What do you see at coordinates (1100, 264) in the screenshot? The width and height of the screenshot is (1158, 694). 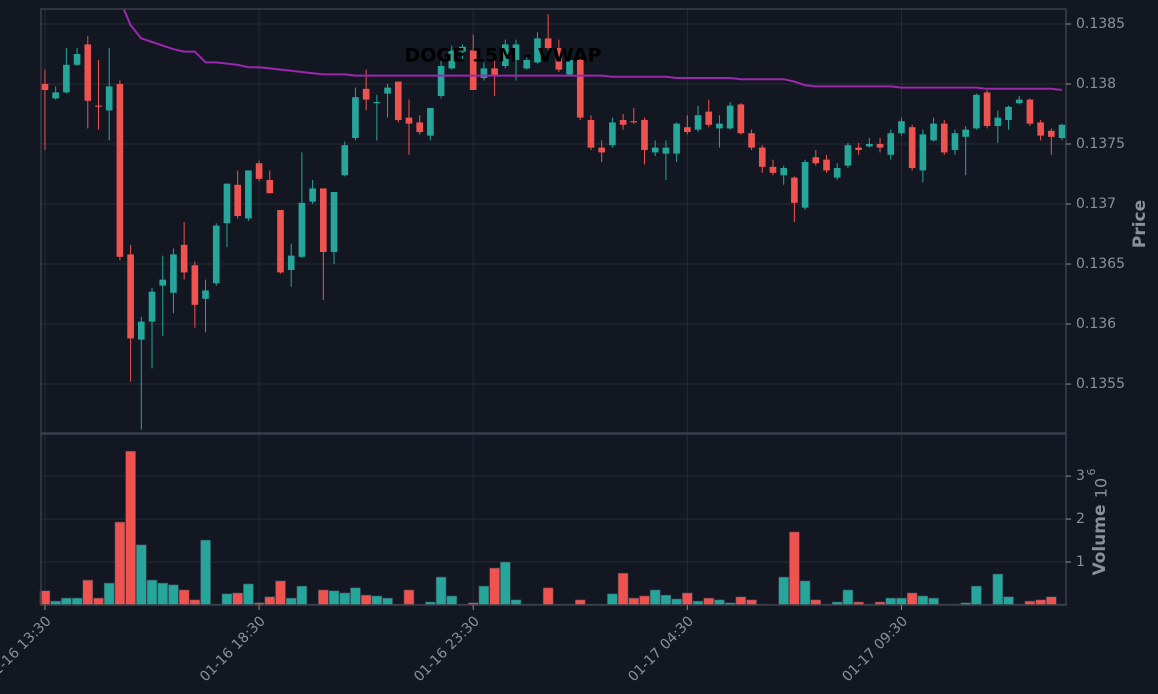 I see `y-tick-label: 0.1365` at bounding box center [1100, 264].